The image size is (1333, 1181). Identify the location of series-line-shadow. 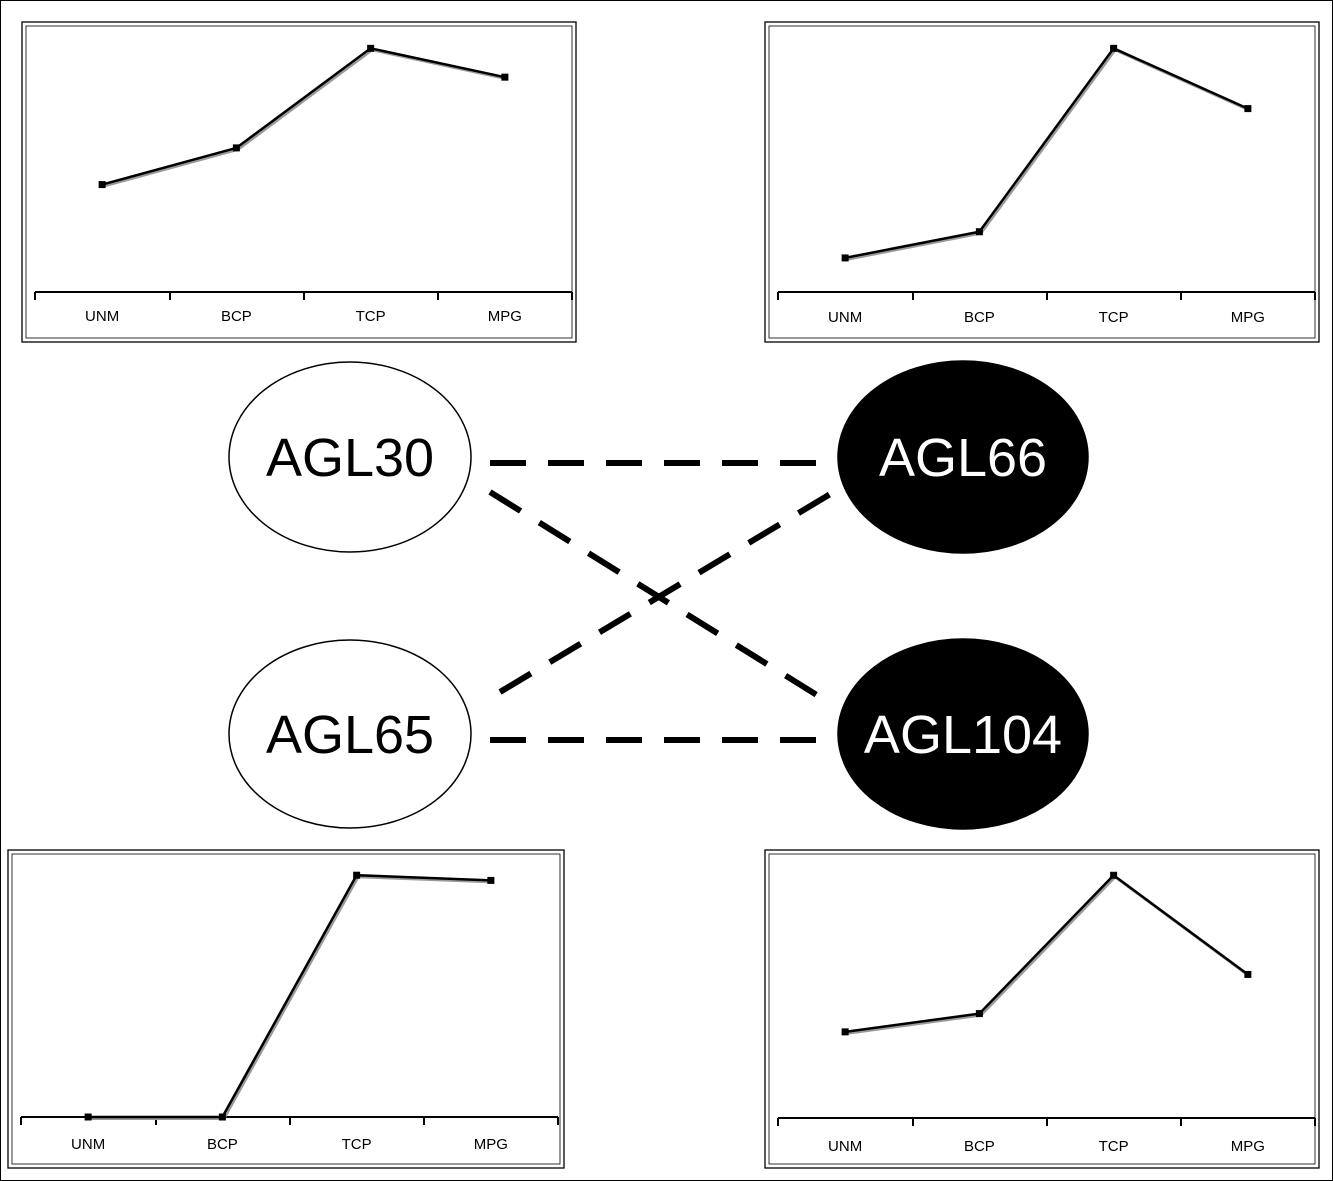
(291, 997).